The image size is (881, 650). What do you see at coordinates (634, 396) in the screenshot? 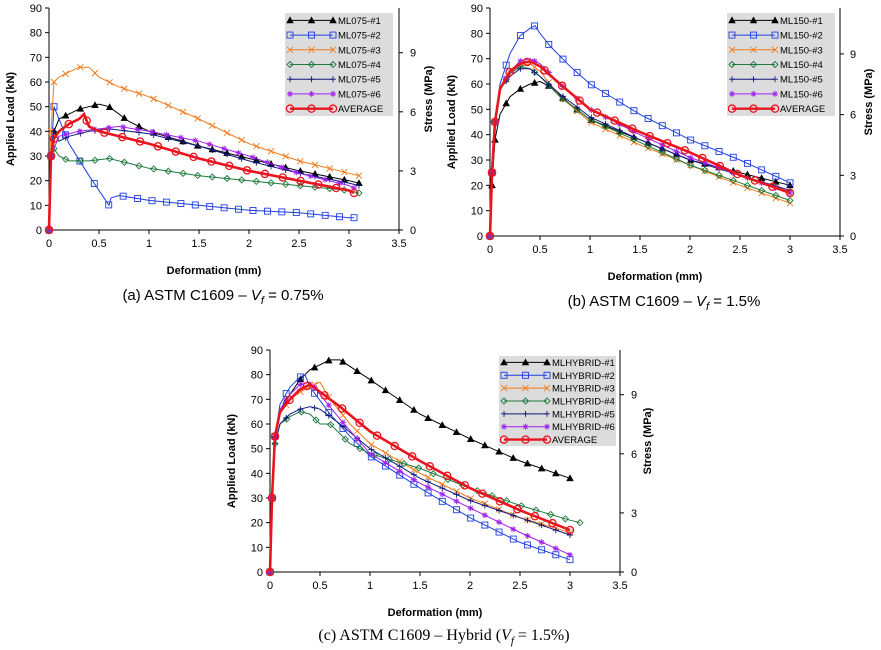
I see `y2-tick-label: 9` at bounding box center [634, 396].